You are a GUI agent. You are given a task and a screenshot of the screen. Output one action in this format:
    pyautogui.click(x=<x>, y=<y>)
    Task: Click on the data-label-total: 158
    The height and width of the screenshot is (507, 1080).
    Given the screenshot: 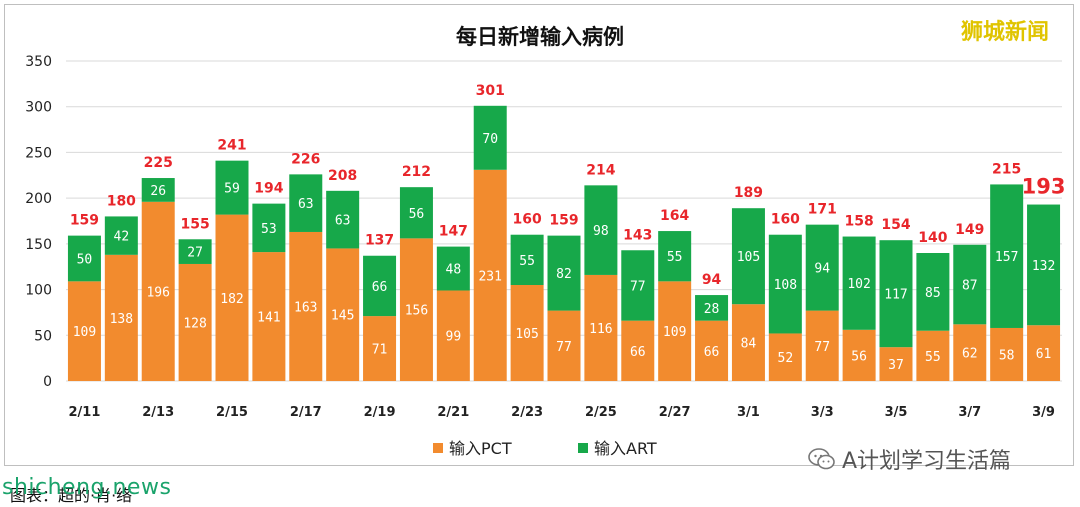 What is the action you would take?
    pyautogui.click(x=858, y=222)
    